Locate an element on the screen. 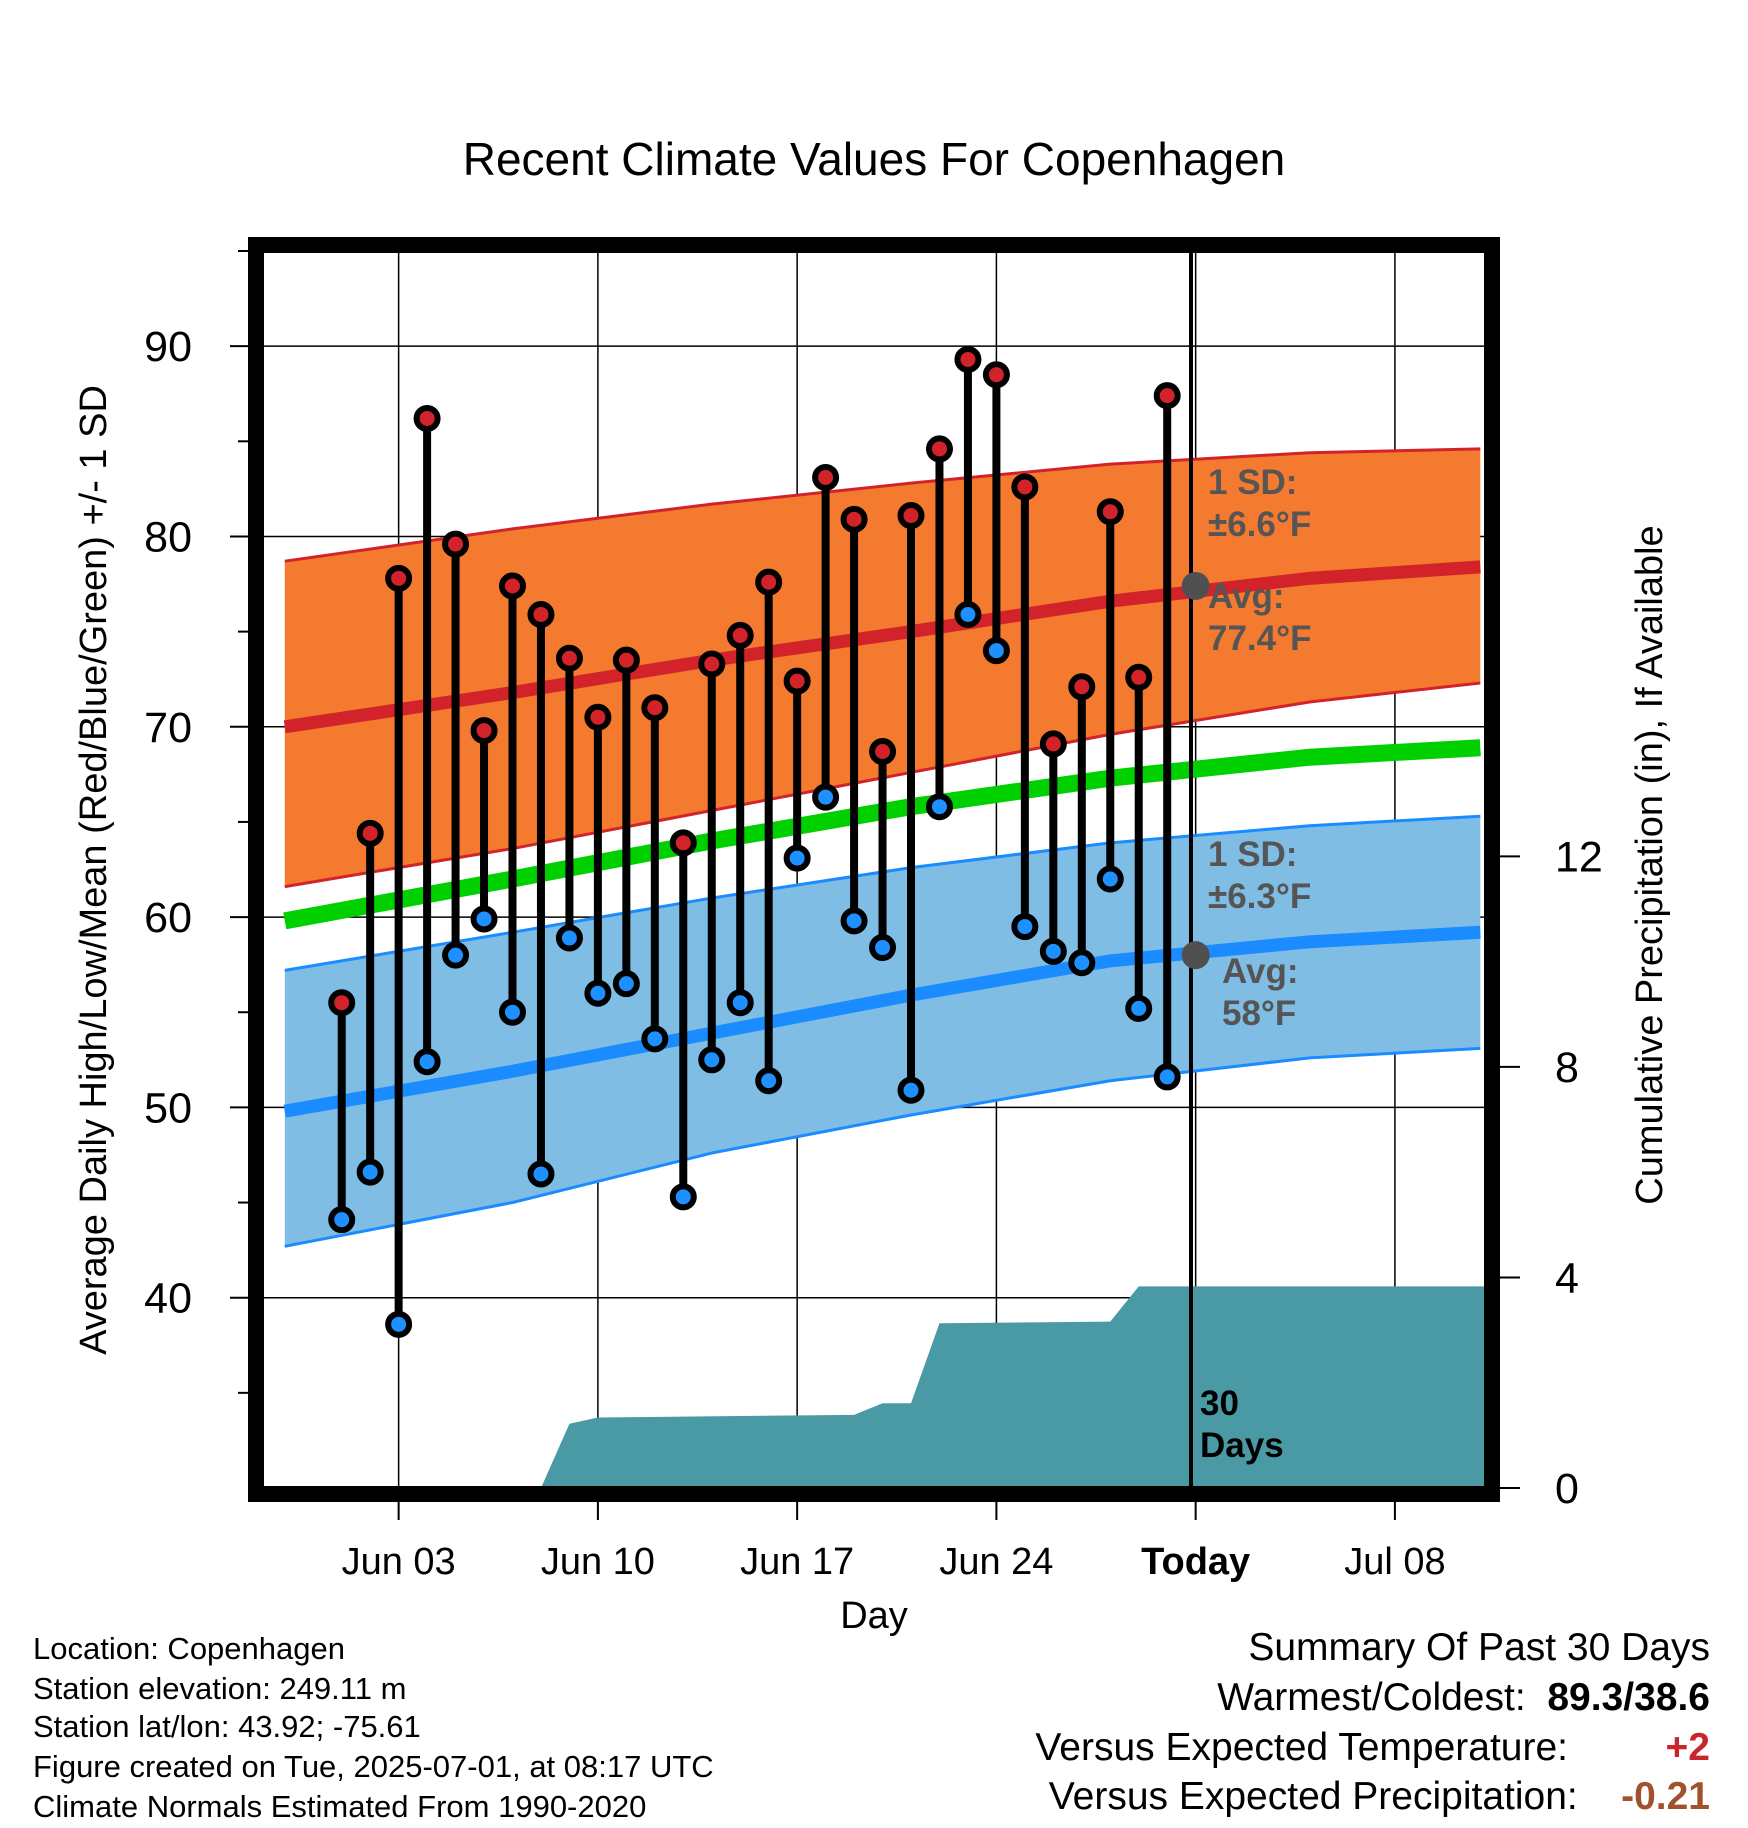  y2-tick-label: 8 is located at coordinates (1567, 1068).